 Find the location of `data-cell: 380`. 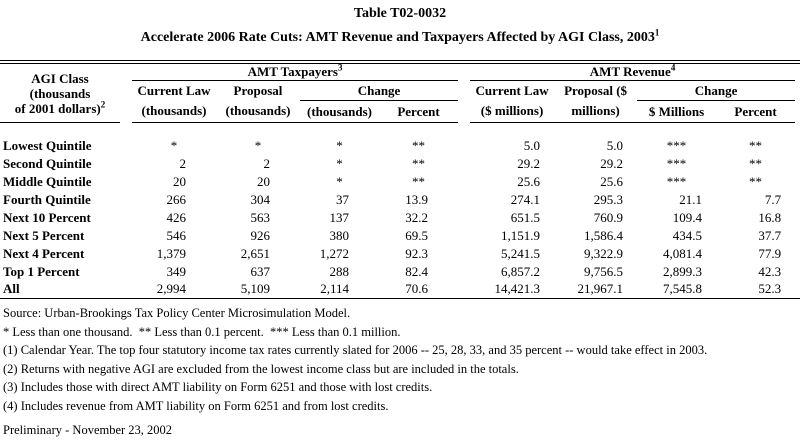

data-cell: 380 is located at coordinates (339, 235).